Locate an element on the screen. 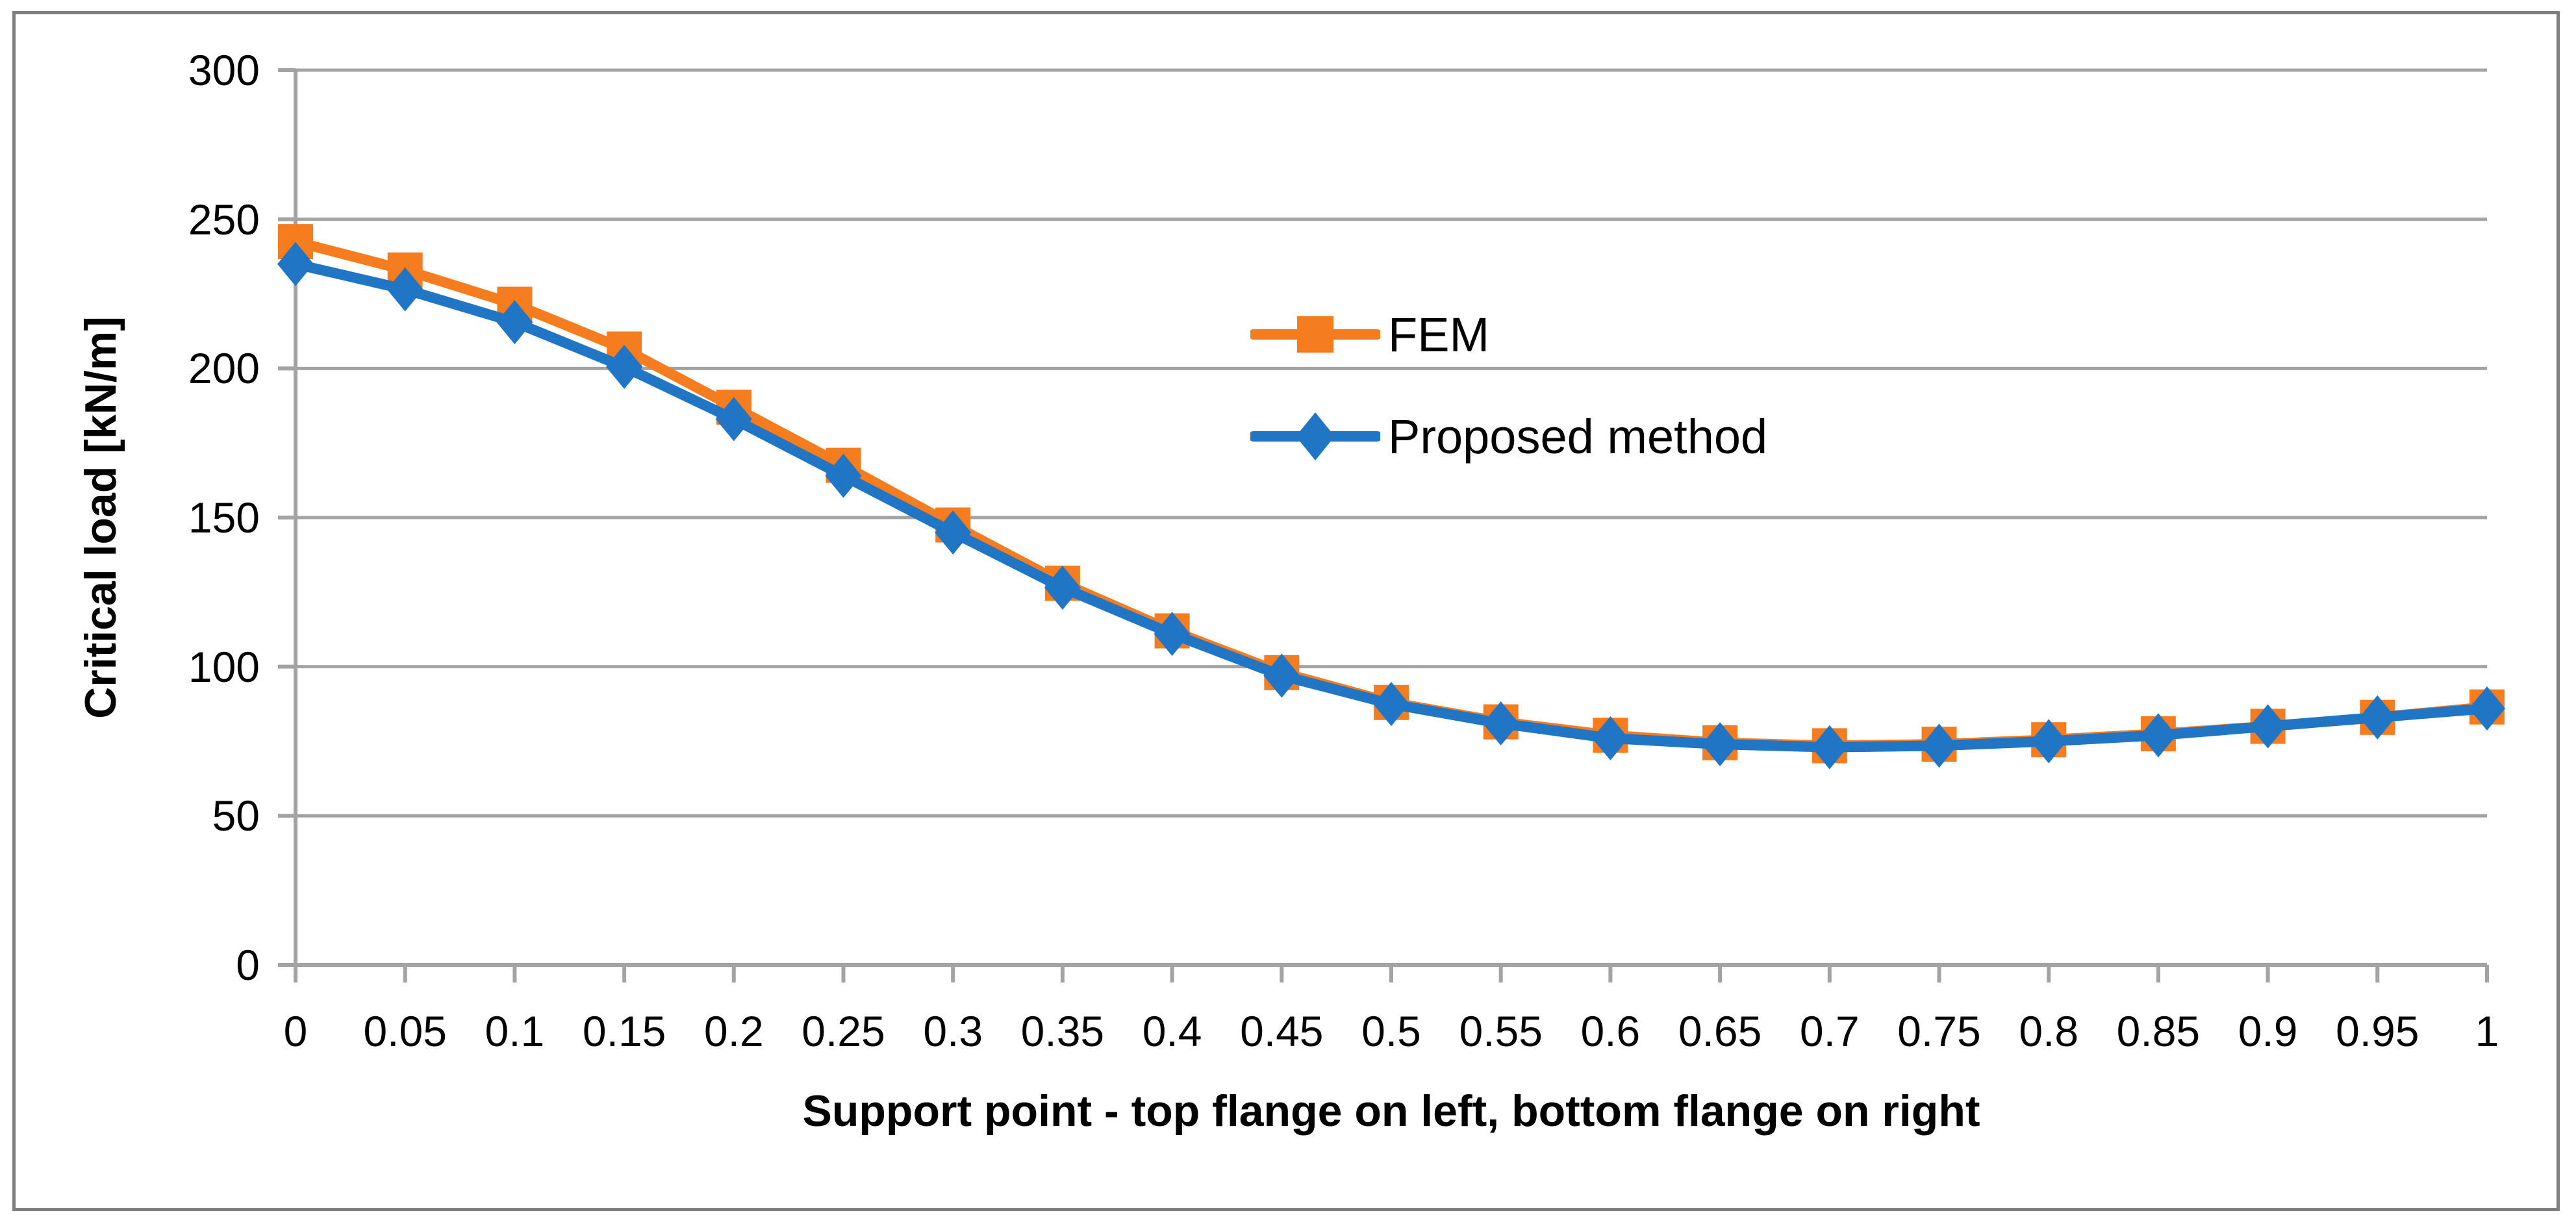  y-tick-label: 200 is located at coordinates (224, 368).